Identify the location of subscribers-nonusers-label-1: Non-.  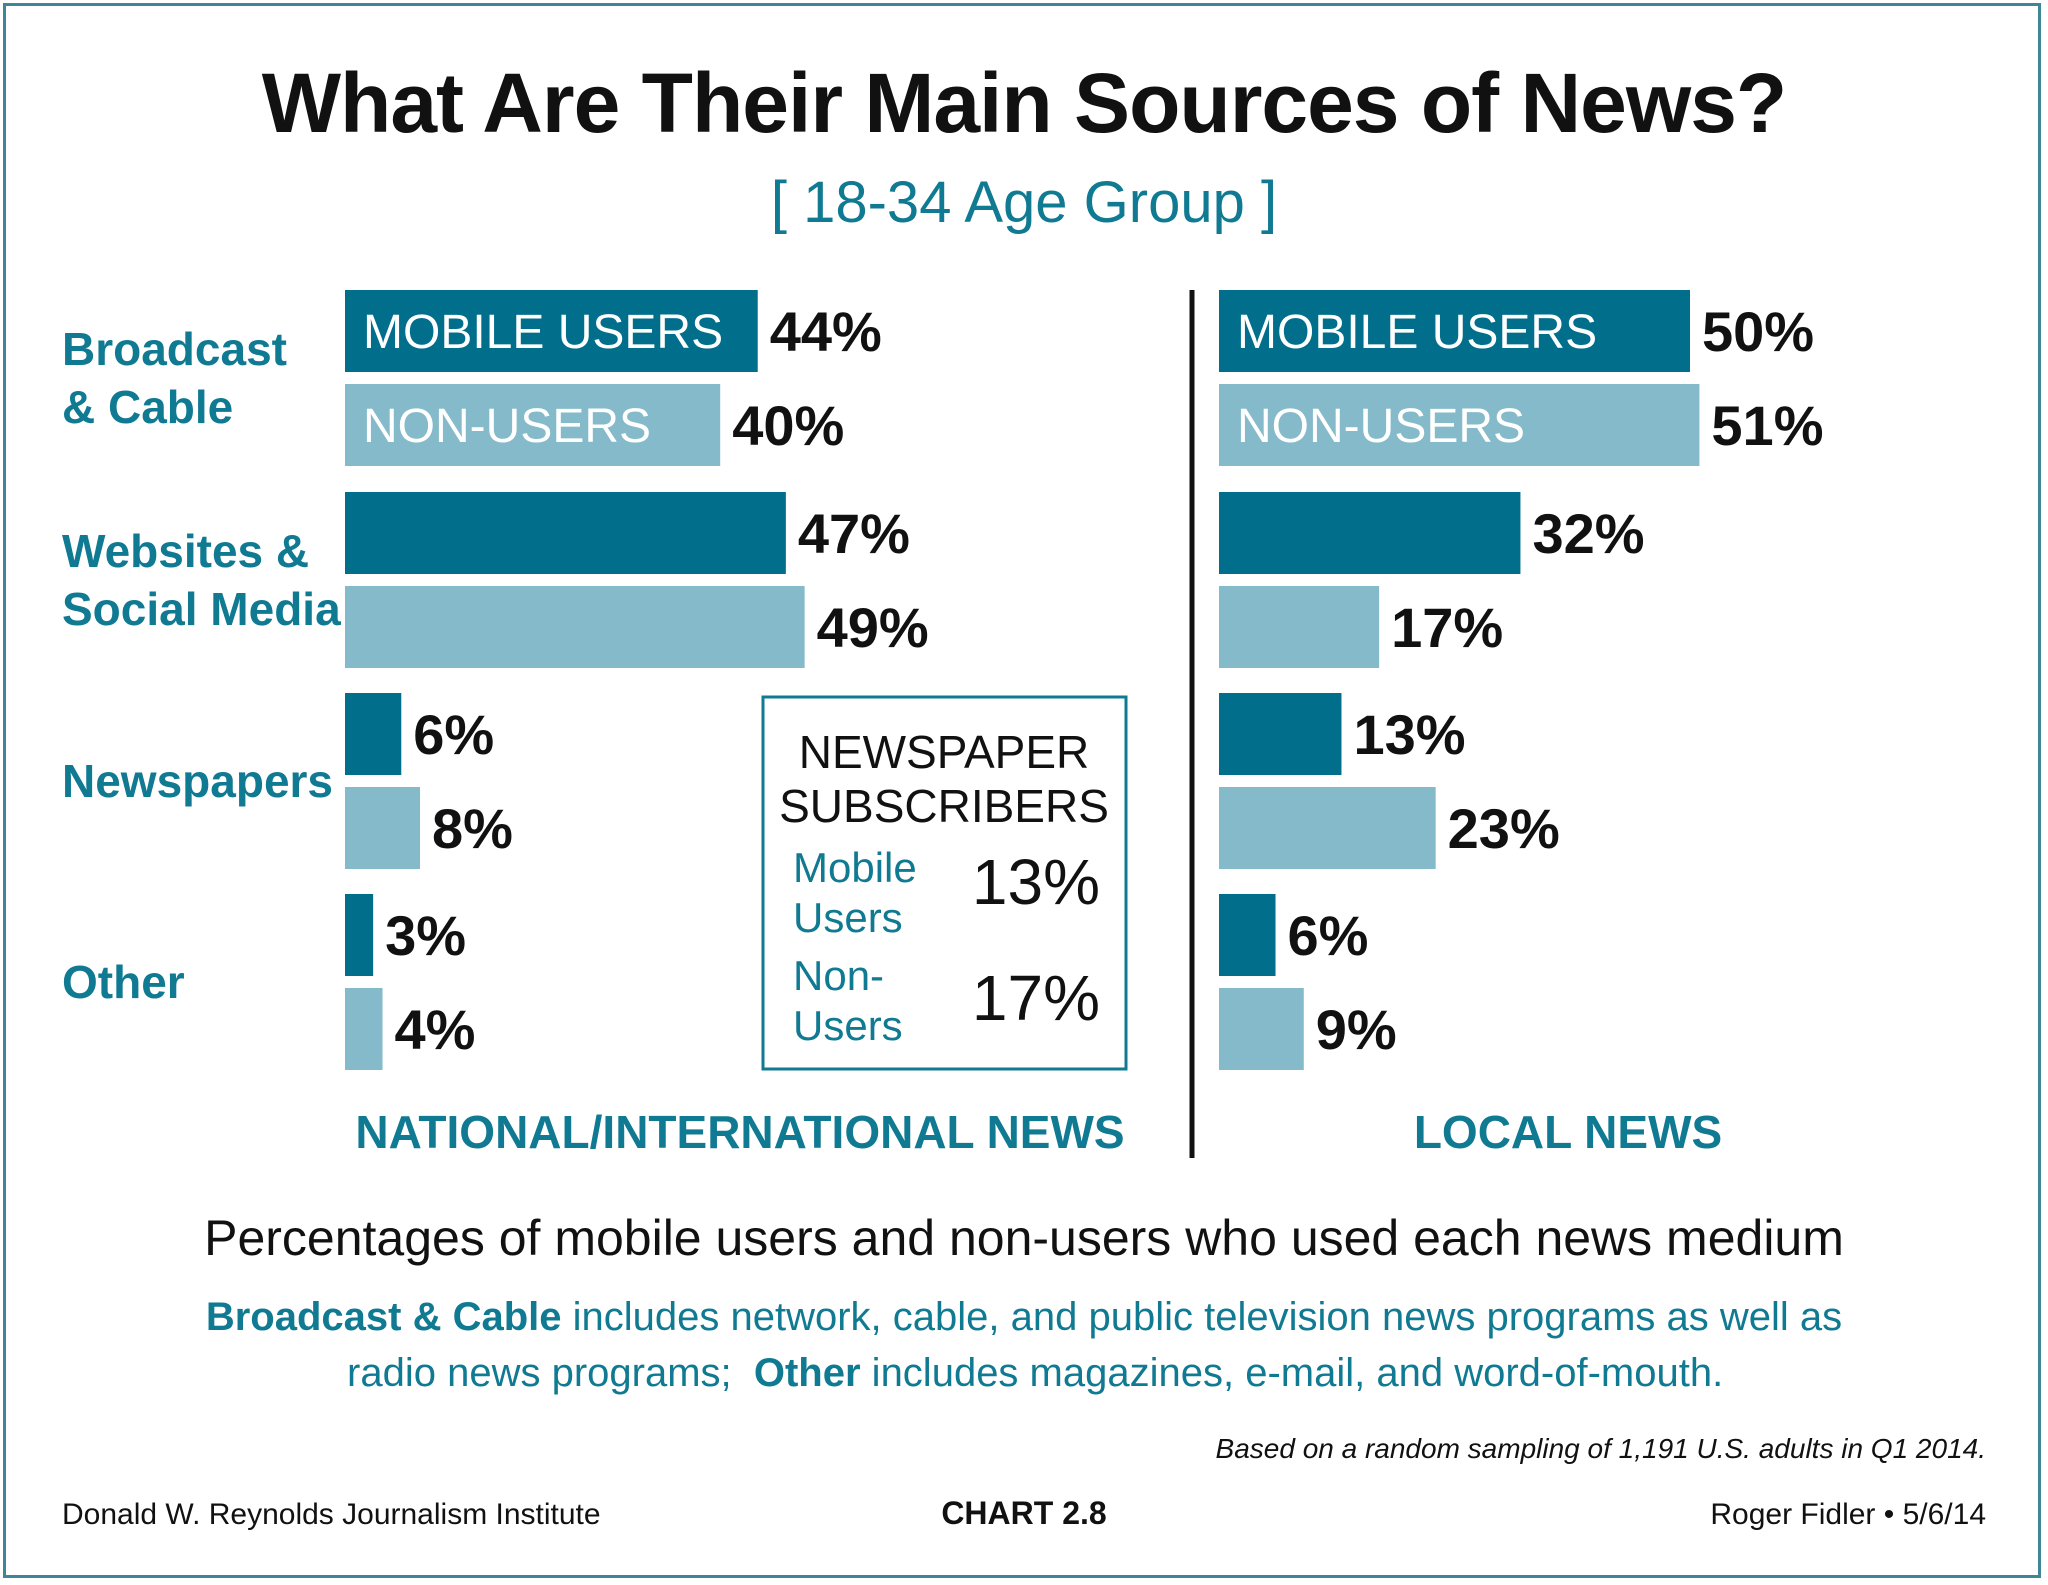
(838, 975).